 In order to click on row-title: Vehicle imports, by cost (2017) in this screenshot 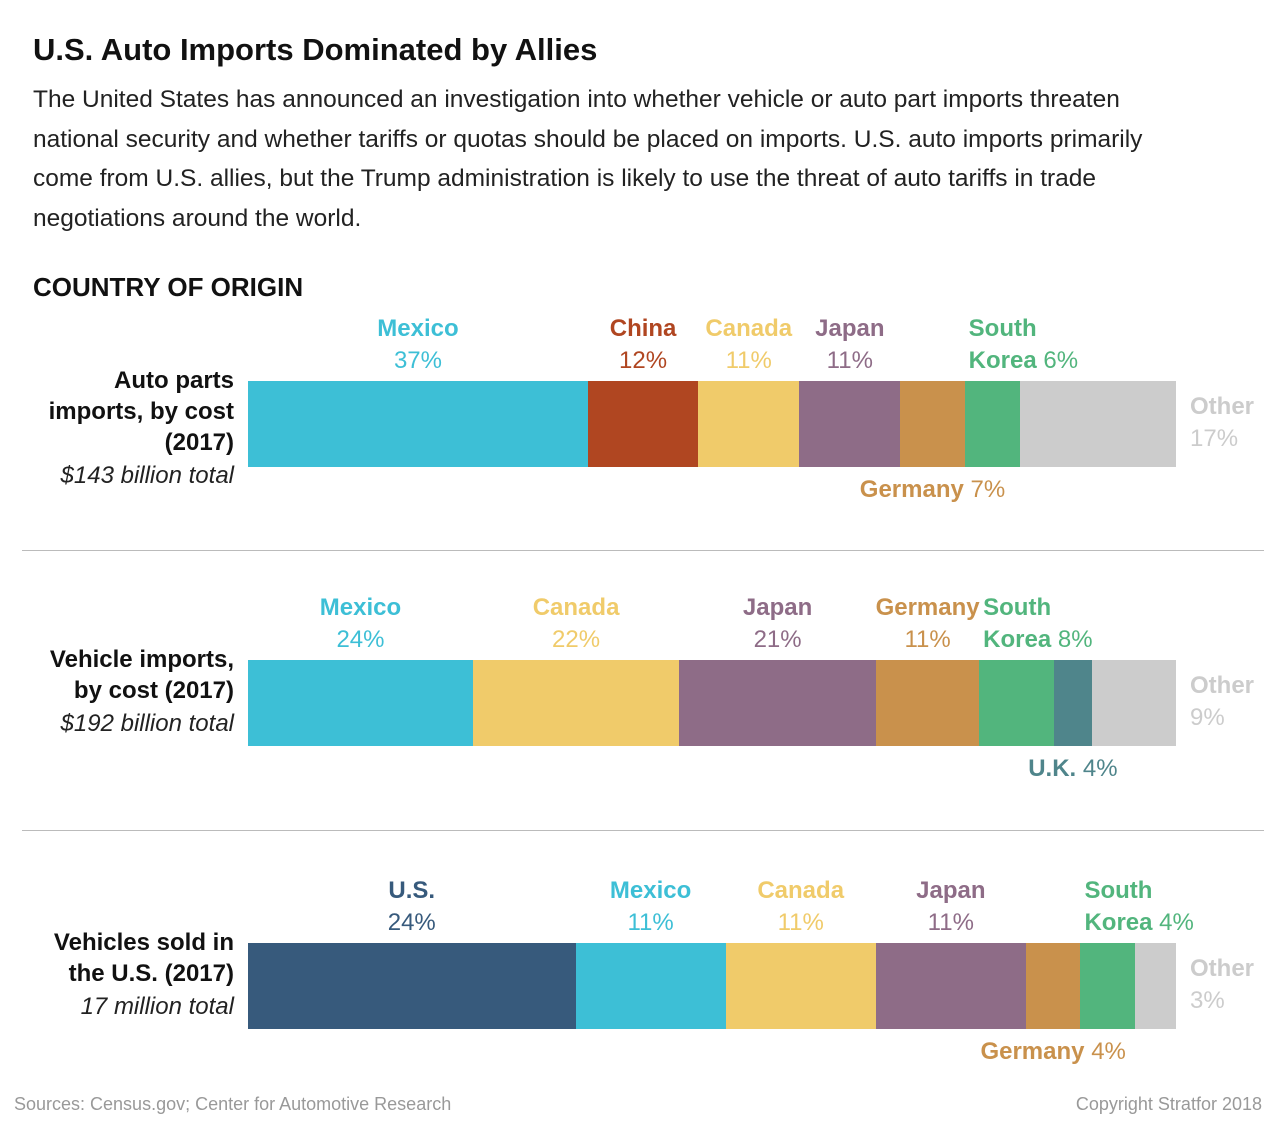, I will do `click(141, 675)`.